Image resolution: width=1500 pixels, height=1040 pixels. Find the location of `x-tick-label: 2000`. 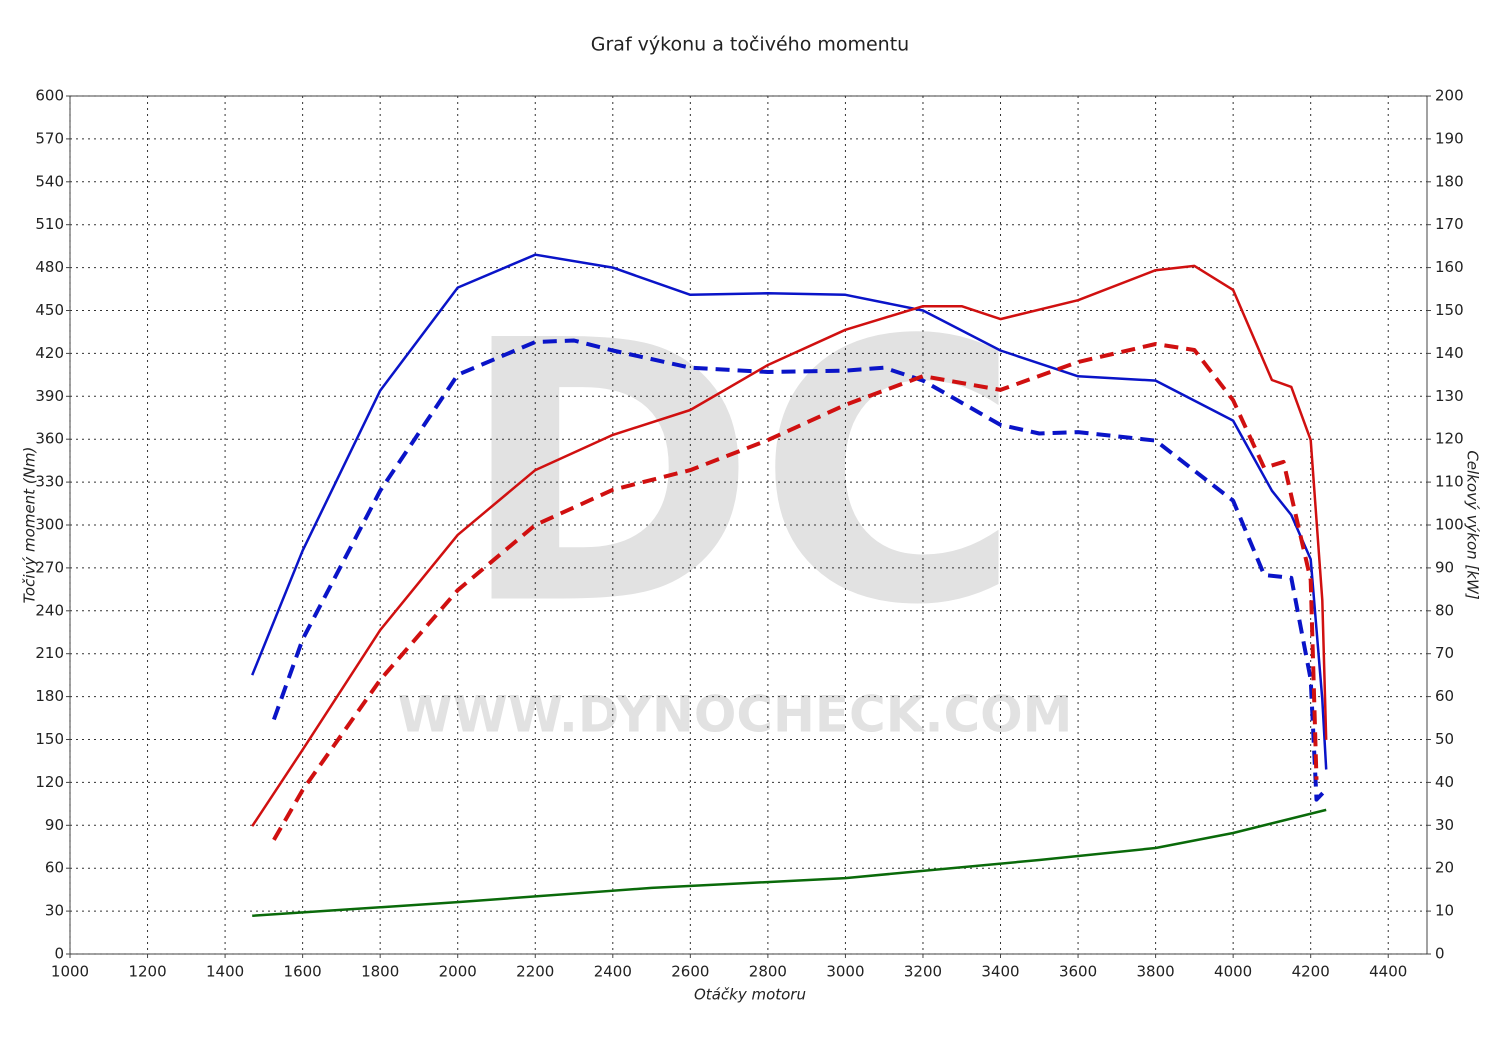

x-tick-label: 2000 is located at coordinates (458, 972).